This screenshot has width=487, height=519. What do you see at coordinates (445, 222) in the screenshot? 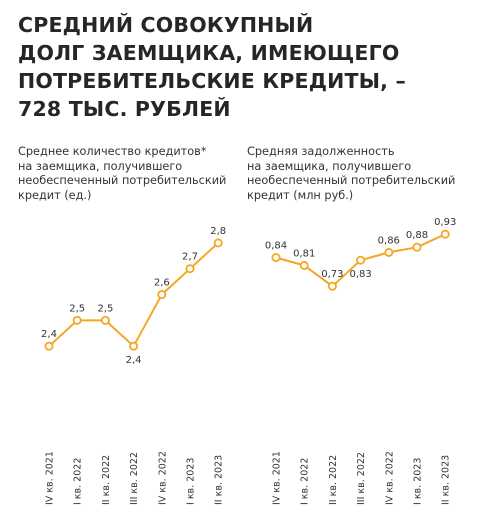
I see `data-label: 0,93` at bounding box center [445, 222].